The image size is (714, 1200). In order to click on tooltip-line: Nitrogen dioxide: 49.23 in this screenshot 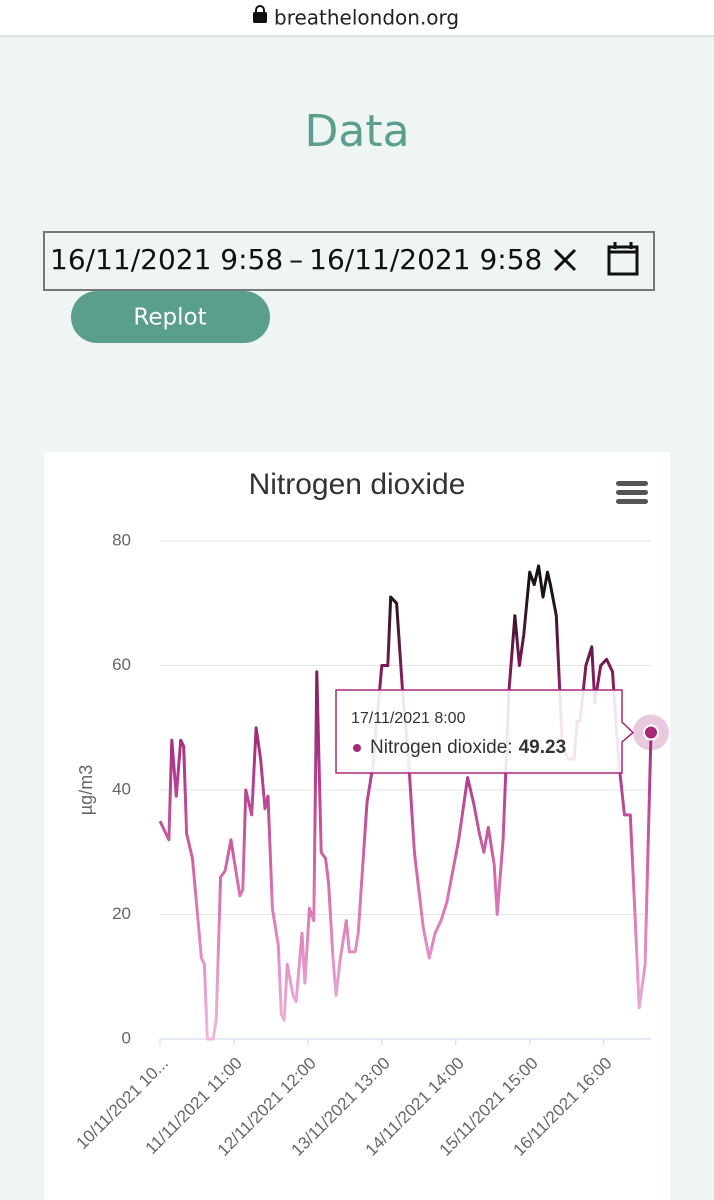, I will do `click(468, 747)`.